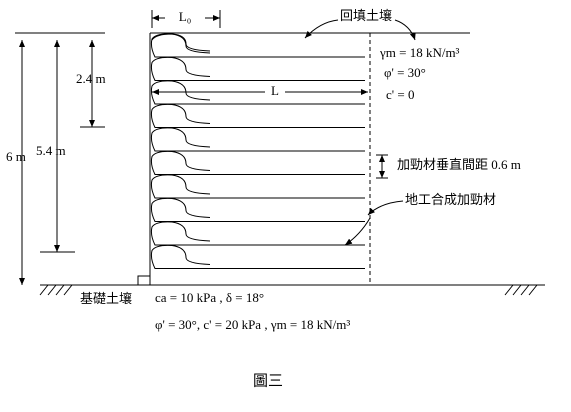 This screenshot has height=412, width=571. I want to click on l-label: L, so click(275, 90).